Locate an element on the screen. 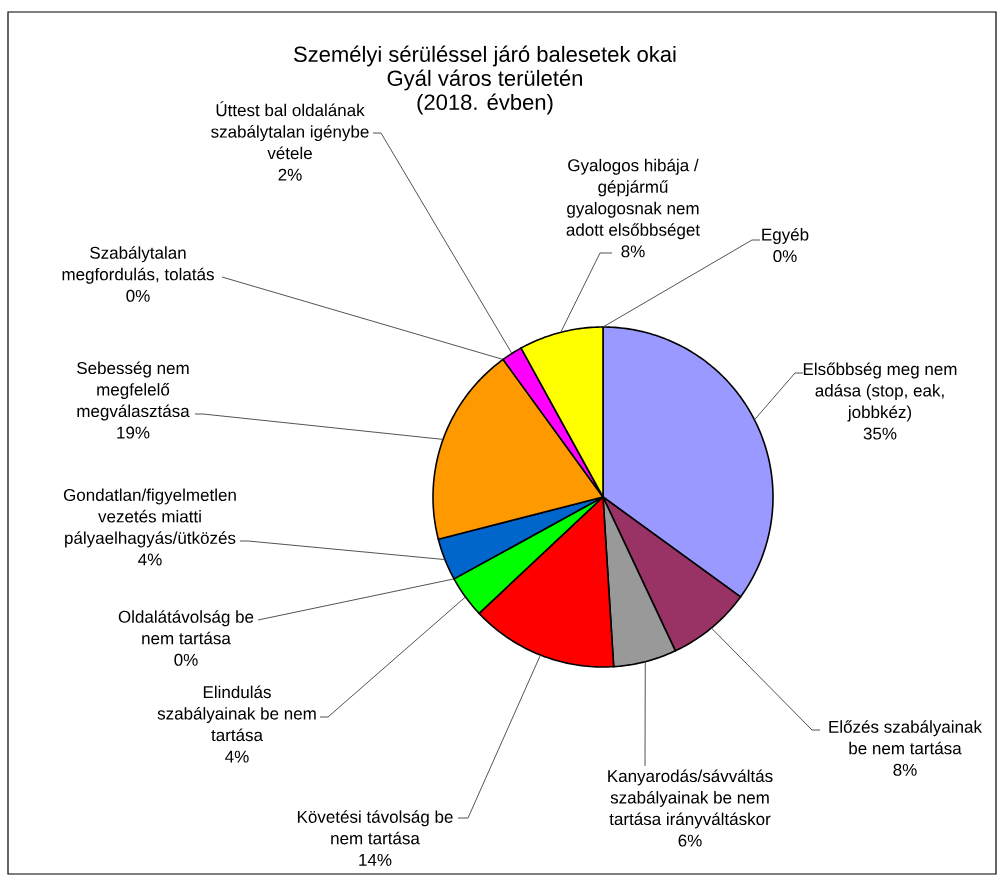 This screenshot has width=1003, height=880. chart-subtitle: (2018. évben) is located at coordinates (485, 104).